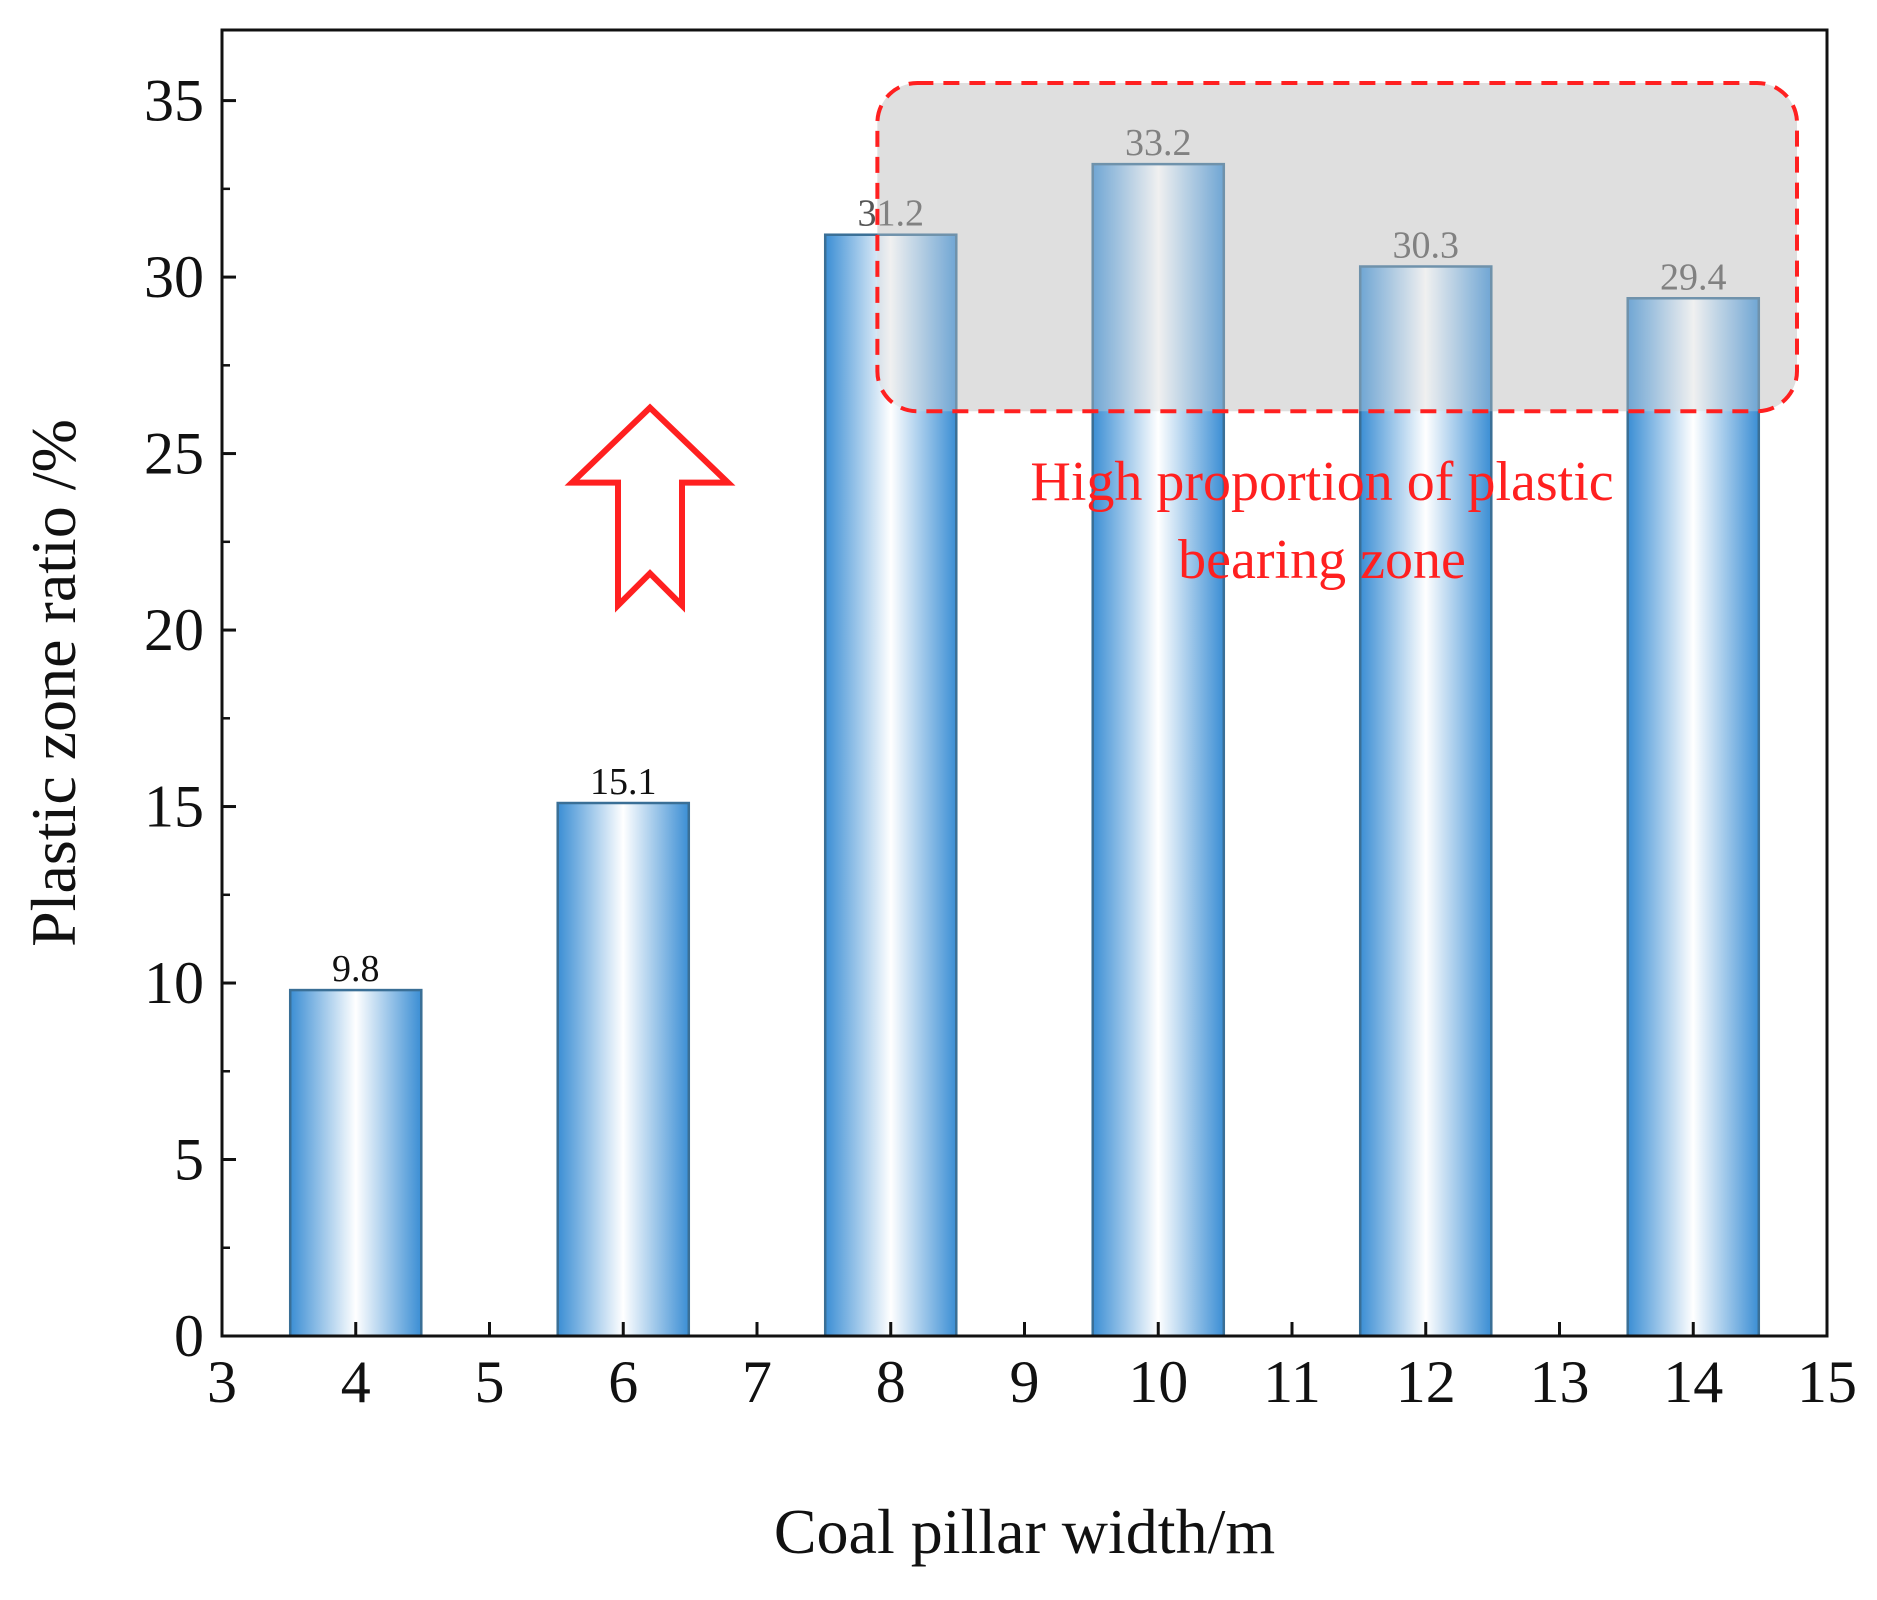 The width and height of the screenshot is (1877, 1600). I want to click on x-tick-label: 6, so click(623, 1382).